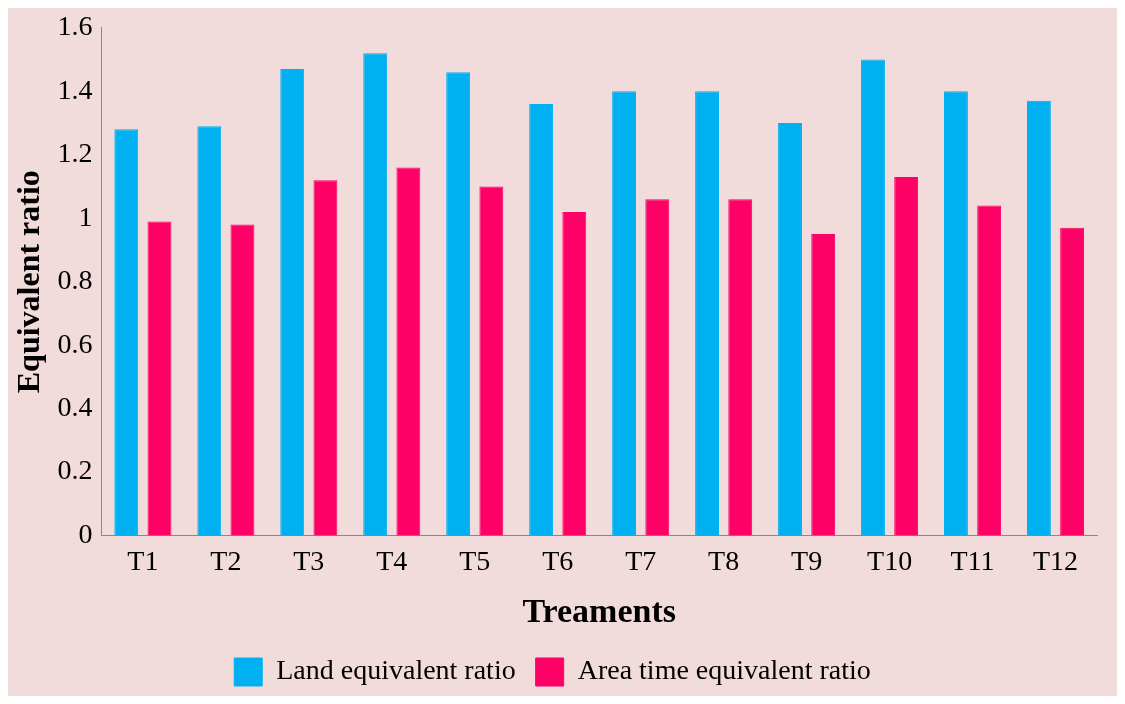 The width and height of the screenshot is (1125, 704). I want to click on x-tick-label: T4, so click(392, 560).